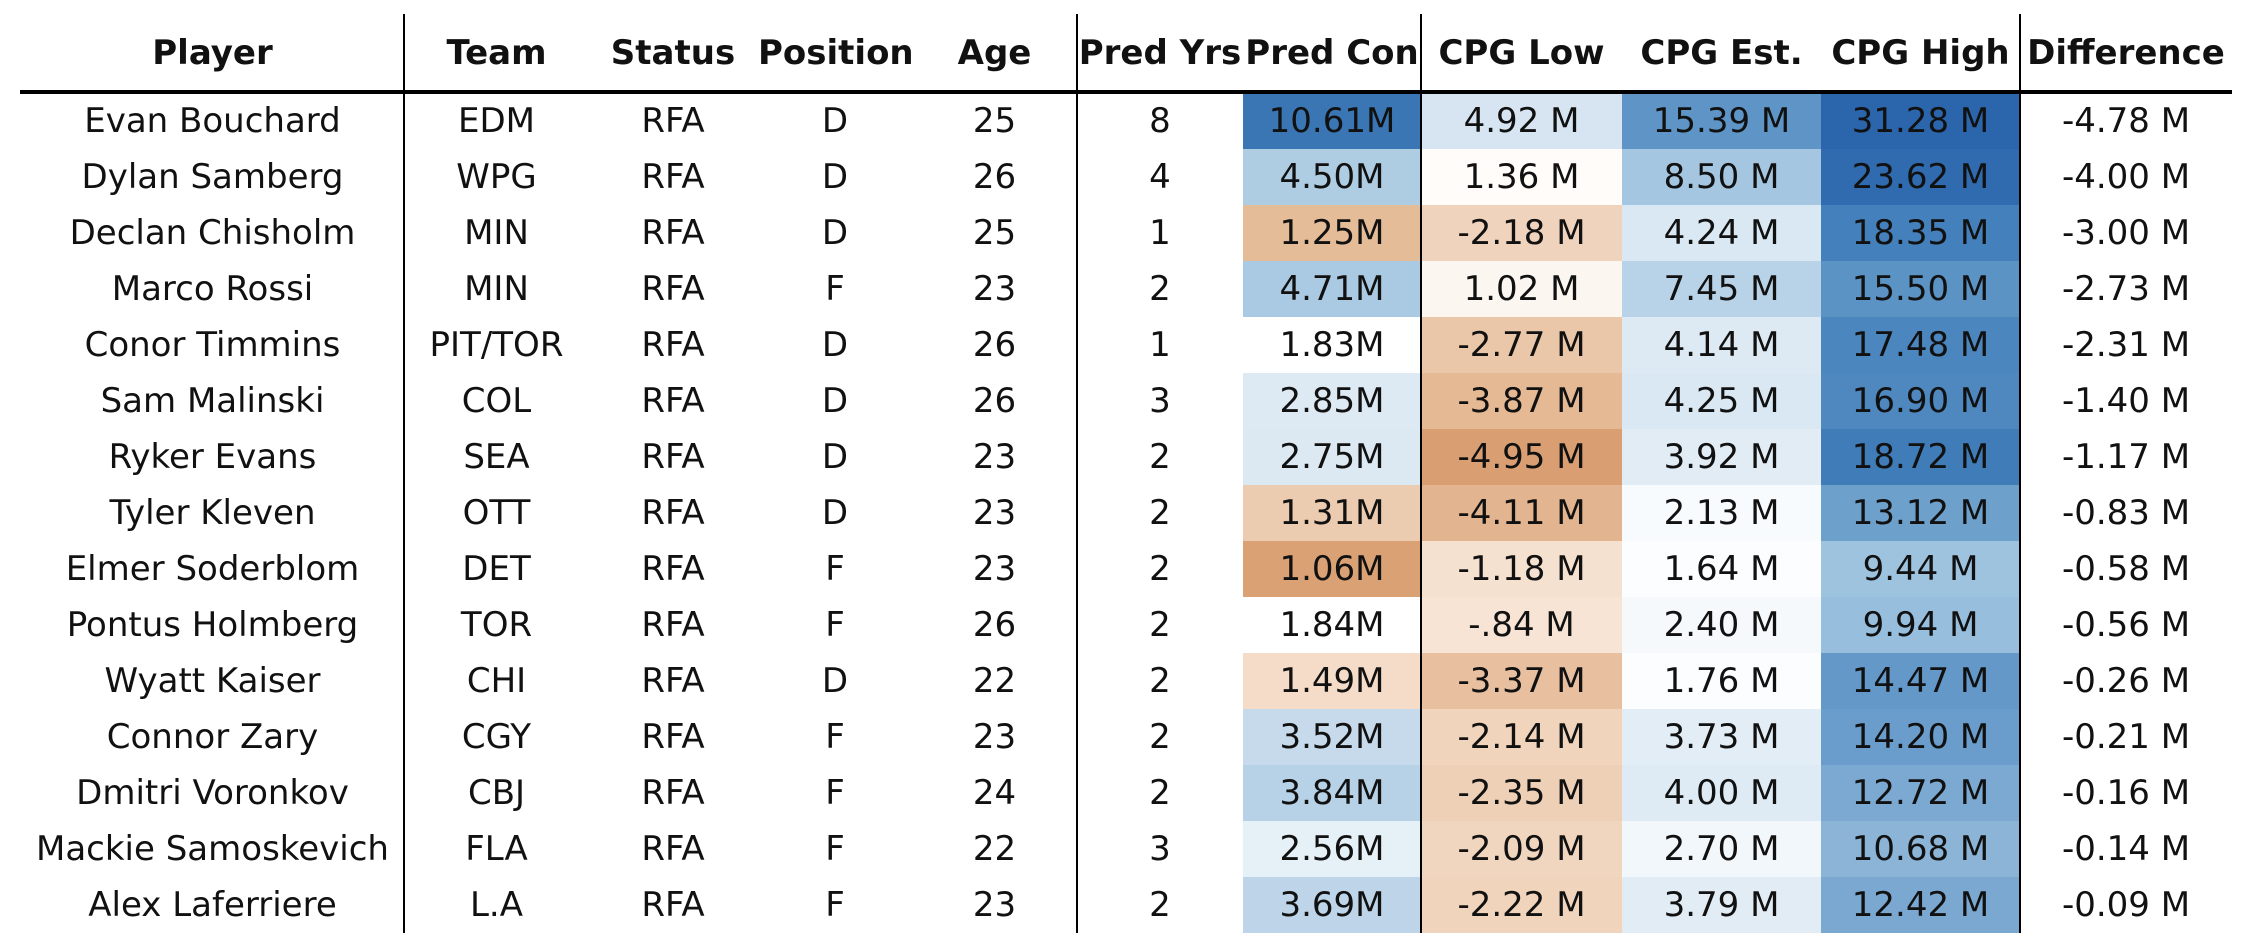 This screenshot has height=952, width=2246. Describe the element at coordinates (994, 793) in the screenshot. I see `cell-age: 24` at that location.